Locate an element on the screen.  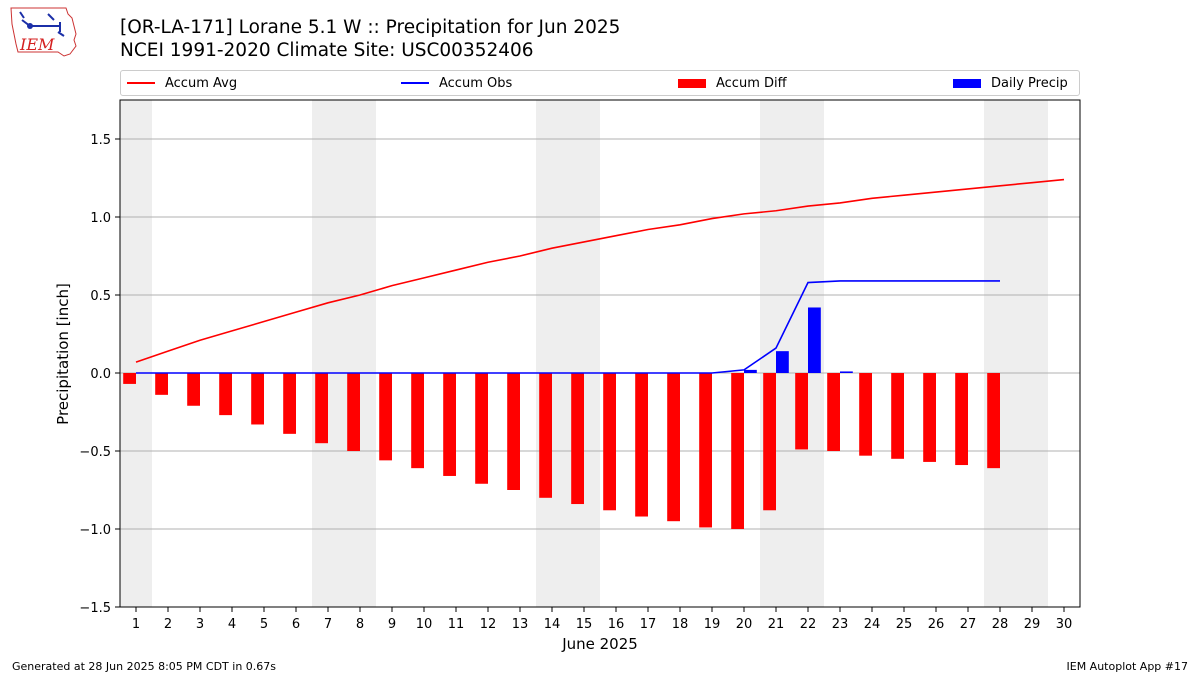
x-tick-label: 2 is located at coordinates (168, 624).